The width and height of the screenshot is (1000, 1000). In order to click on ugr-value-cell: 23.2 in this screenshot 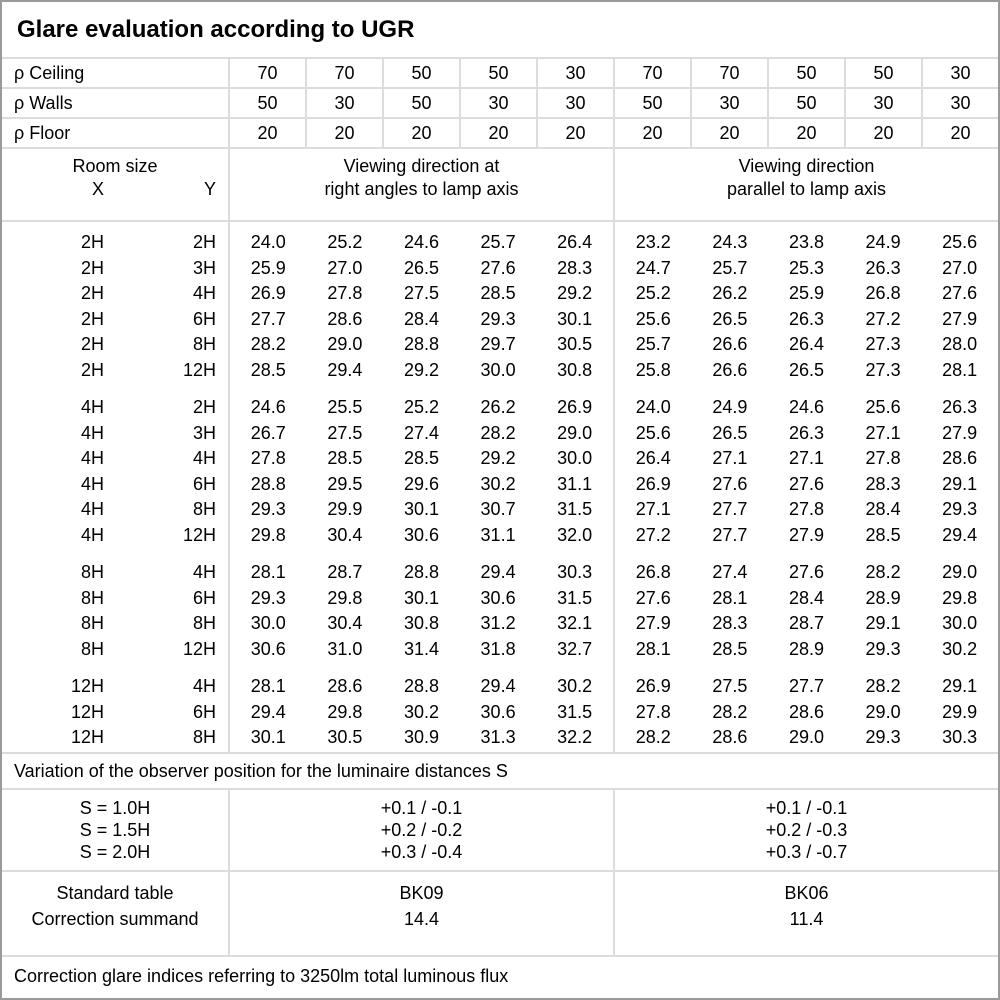, I will do `click(653, 242)`.